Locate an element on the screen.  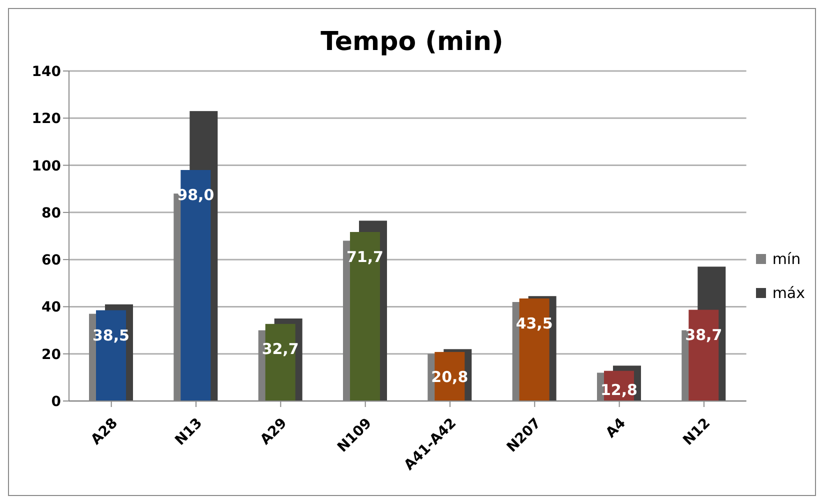
y-tick-label: 40 is located at coordinates (52, 308).